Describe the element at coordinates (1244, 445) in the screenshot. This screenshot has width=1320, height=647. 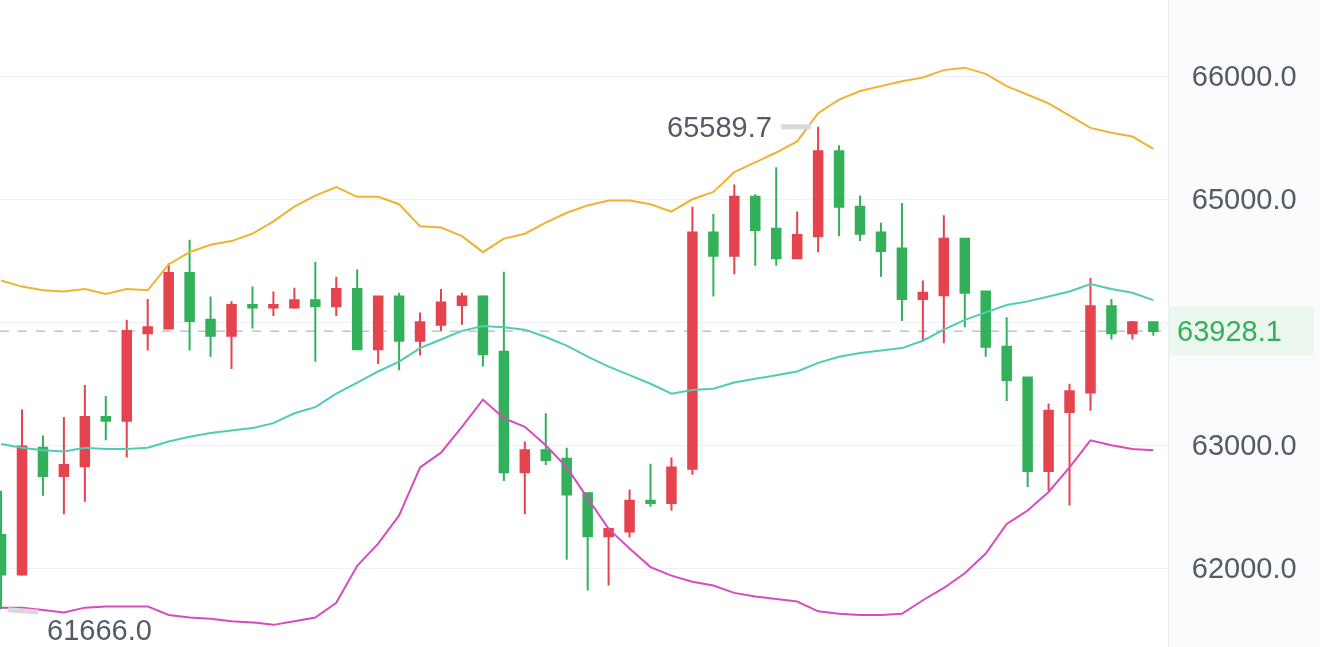
I see `y-tick-label: 63000.0` at that location.